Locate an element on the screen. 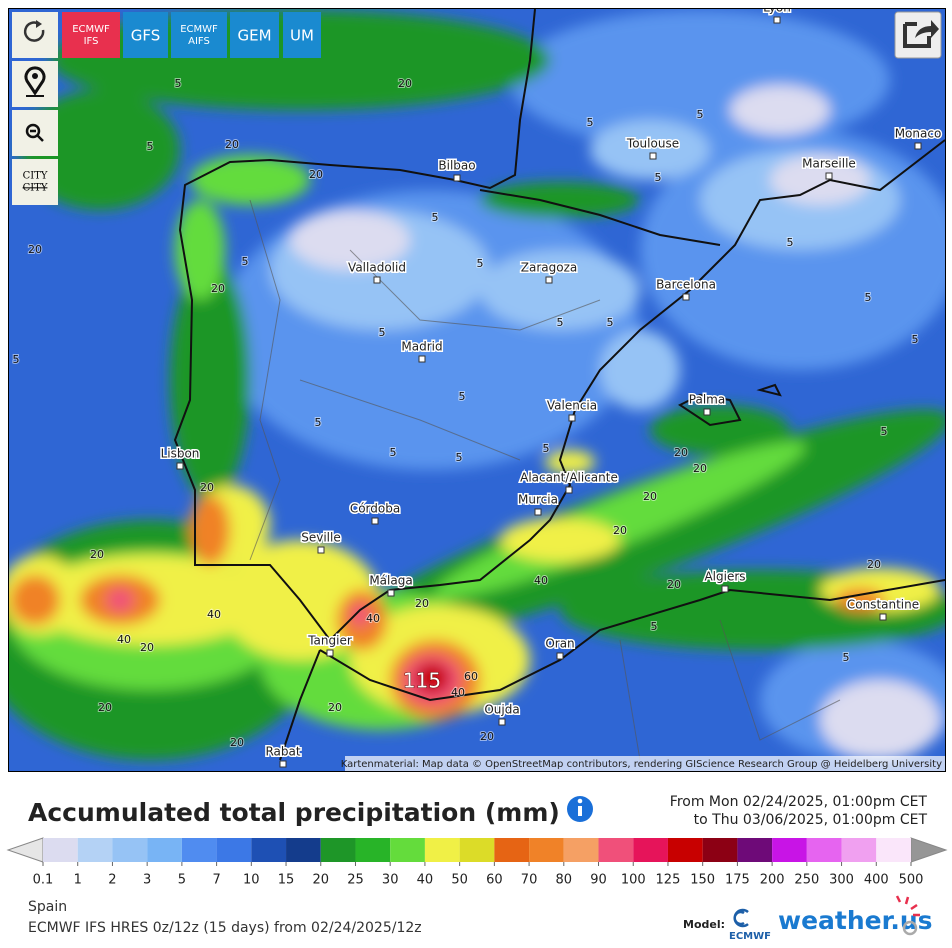 This screenshot has width=952, height=948. location-button is located at coordinates (35, 84).